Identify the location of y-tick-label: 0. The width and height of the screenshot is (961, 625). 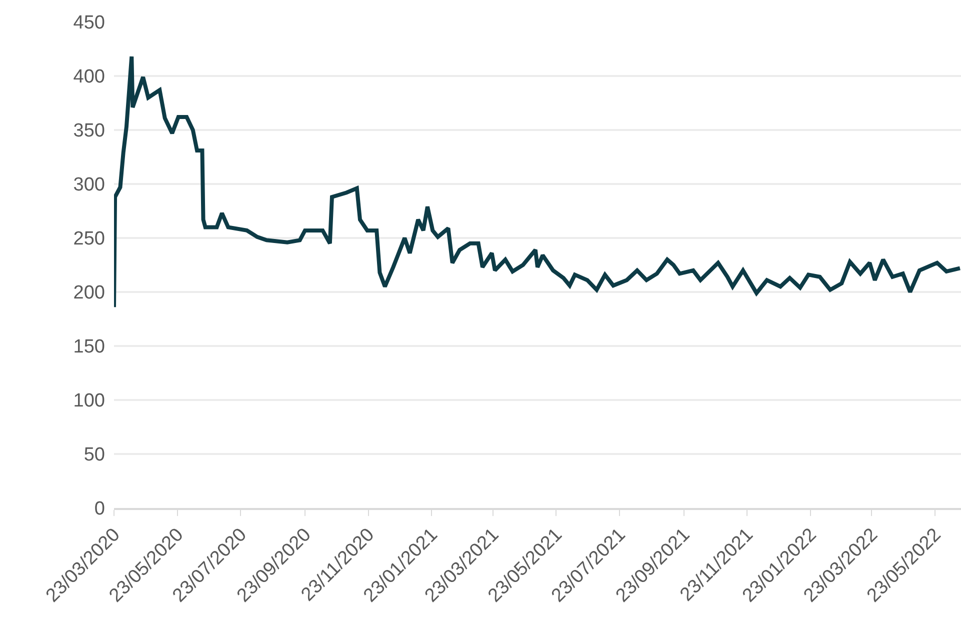
(99, 509).